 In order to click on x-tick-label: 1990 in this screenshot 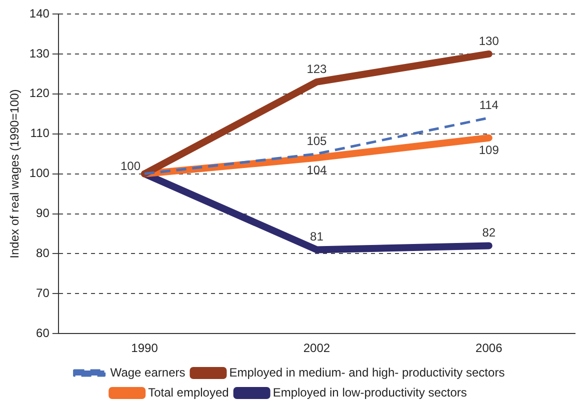, I will do `click(144, 348)`.